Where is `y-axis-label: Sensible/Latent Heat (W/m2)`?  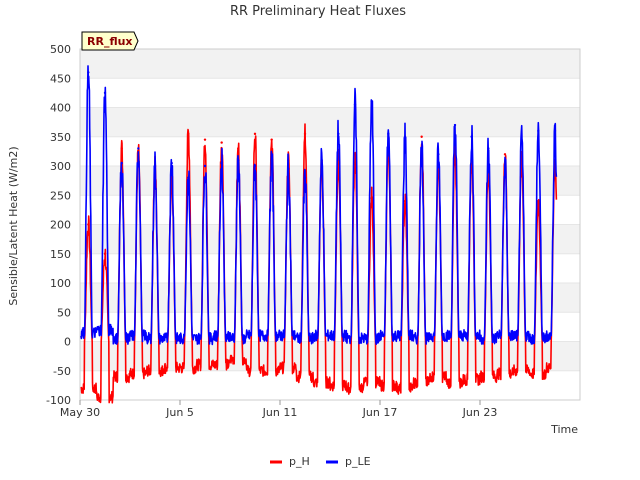 y-axis-label: Sensible/Latent Heat (W/m2) is located at coordinates (13, 225).